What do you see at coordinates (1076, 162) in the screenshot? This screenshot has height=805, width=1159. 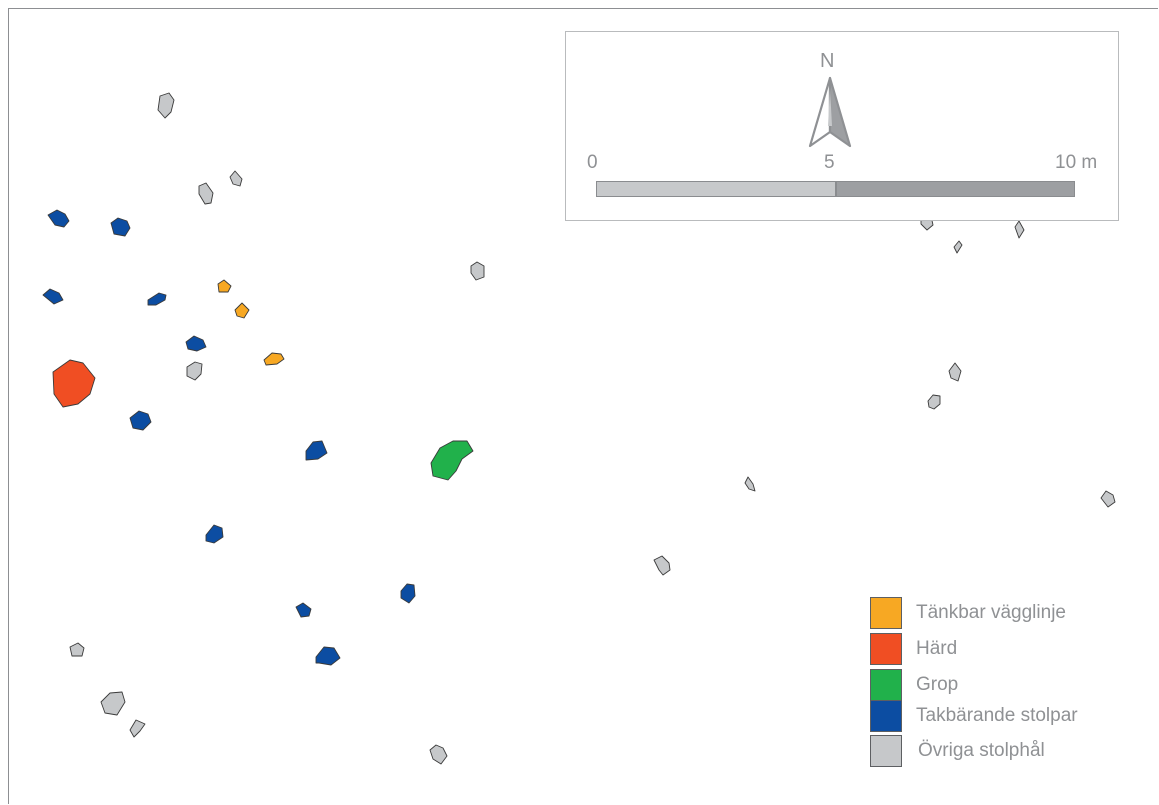 I see `scale-tick-label: 10 m` at bounding box center [1076, 162].